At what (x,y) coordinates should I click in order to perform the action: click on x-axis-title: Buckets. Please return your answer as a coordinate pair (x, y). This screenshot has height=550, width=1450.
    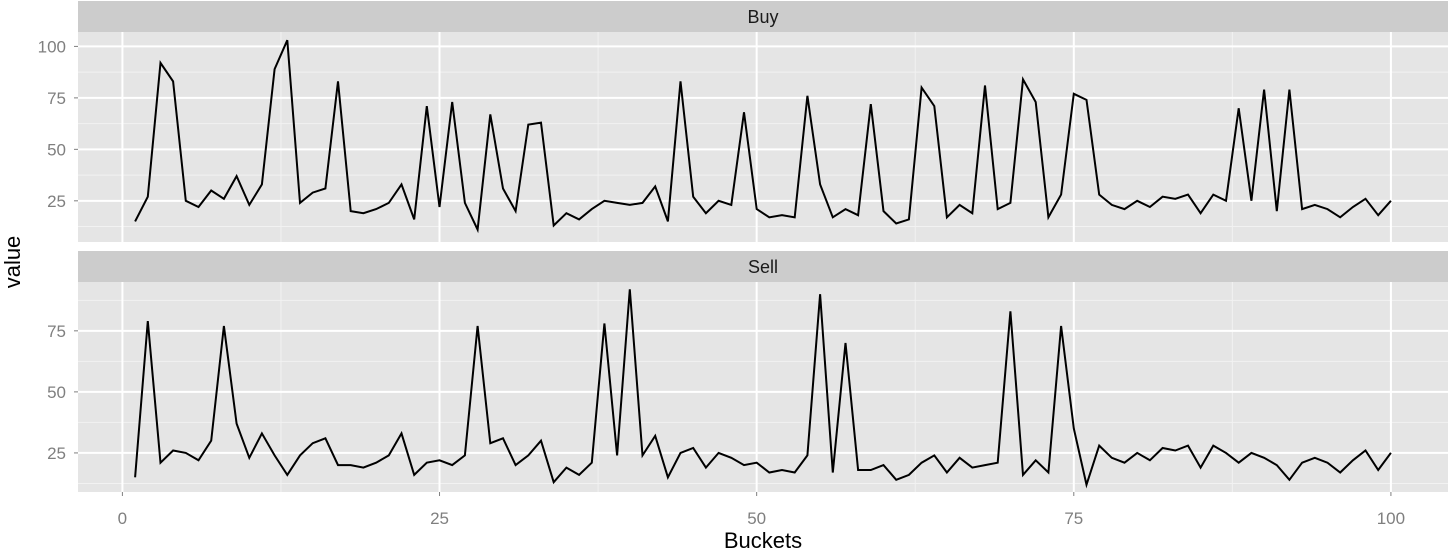
    Looking at the image, I should click on (763, 539).